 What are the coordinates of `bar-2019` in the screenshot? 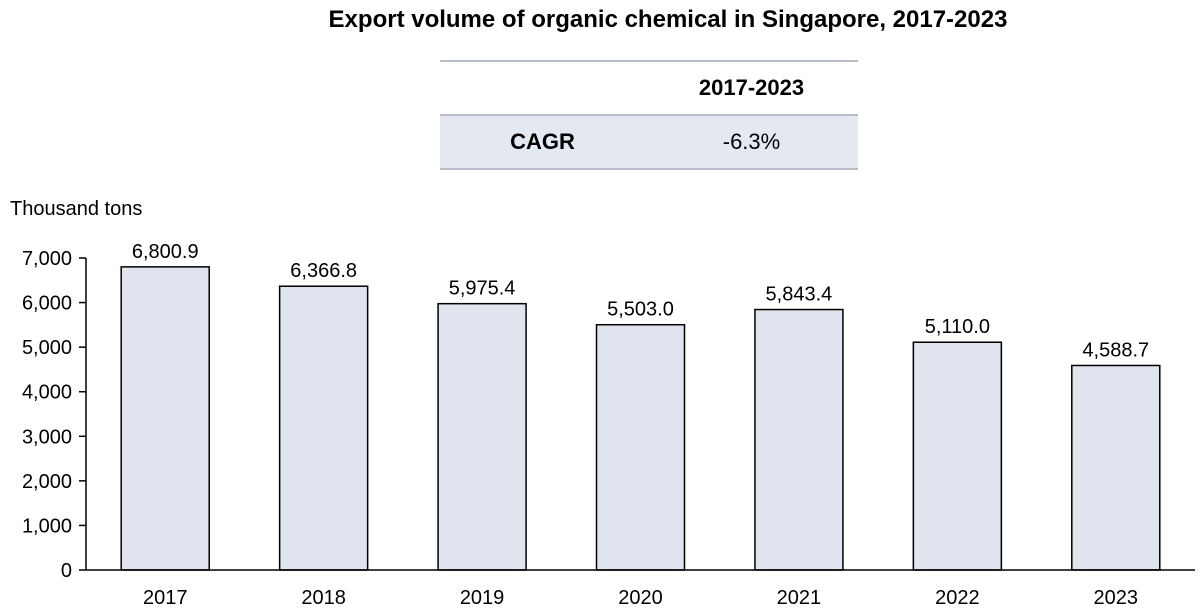 It's located at (482, 436).